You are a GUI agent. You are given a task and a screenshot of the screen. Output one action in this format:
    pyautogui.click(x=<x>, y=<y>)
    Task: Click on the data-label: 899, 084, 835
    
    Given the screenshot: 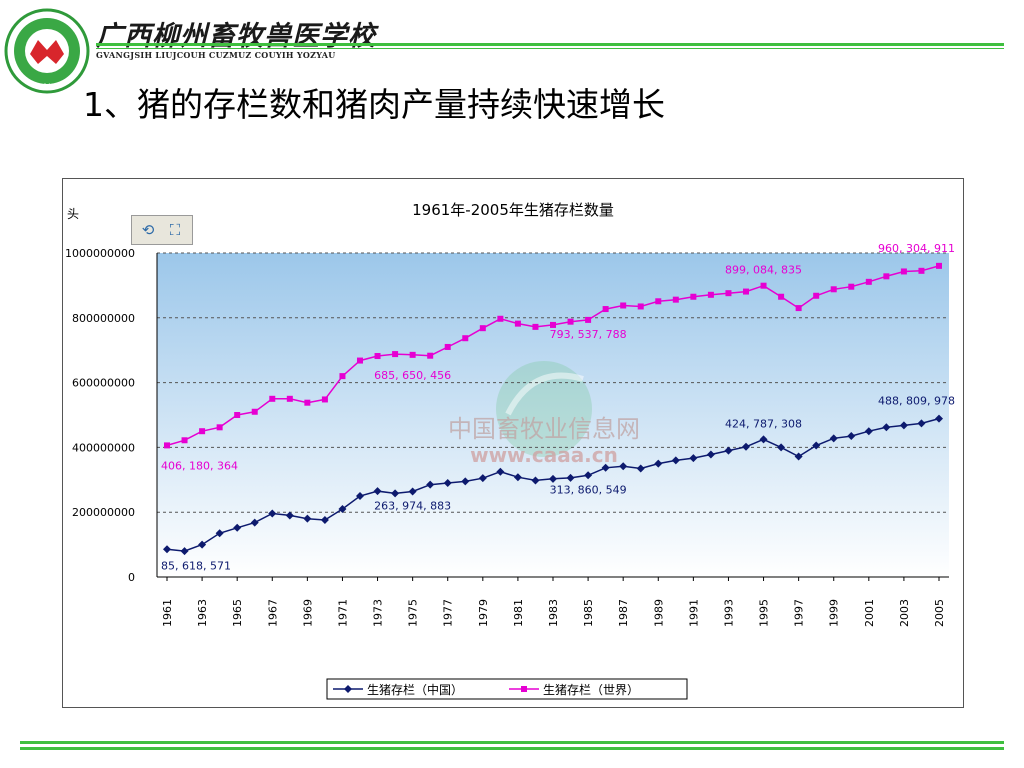 What is the action you would take?
    pyautogui.click(x=763, y=270)
    